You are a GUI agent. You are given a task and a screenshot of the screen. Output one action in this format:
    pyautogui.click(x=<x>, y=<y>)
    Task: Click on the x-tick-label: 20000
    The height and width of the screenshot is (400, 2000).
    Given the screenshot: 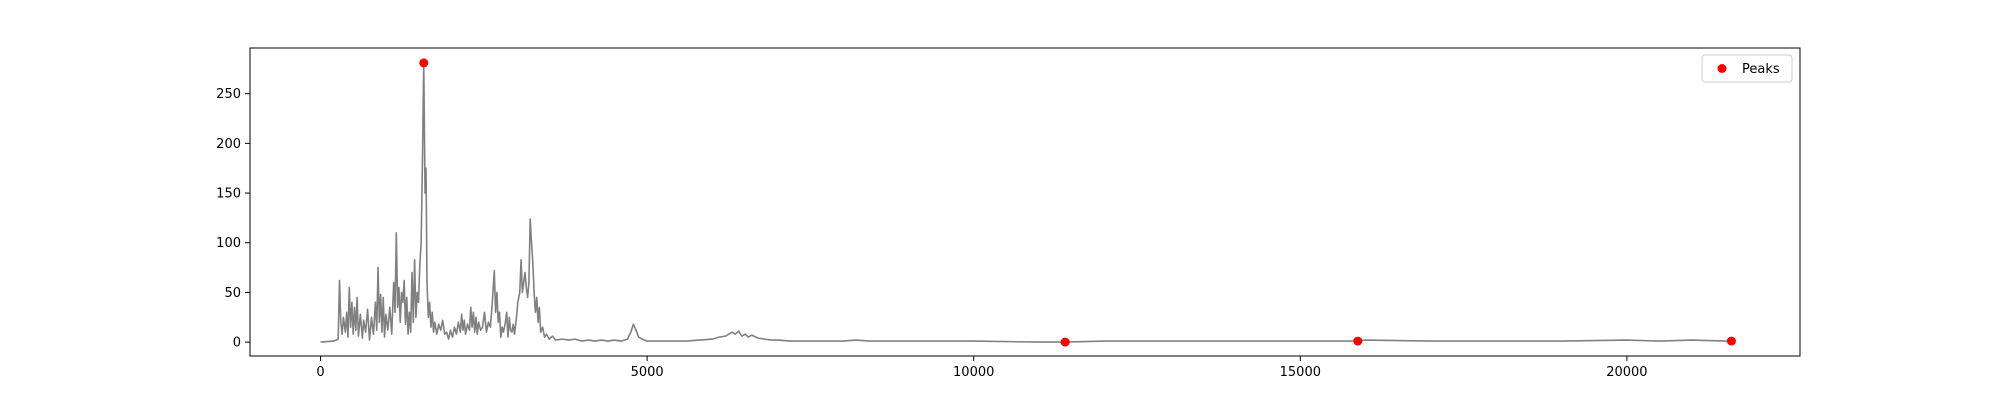 What is the action you would take?
    pyautogui.click(x=1626, y=372)
    